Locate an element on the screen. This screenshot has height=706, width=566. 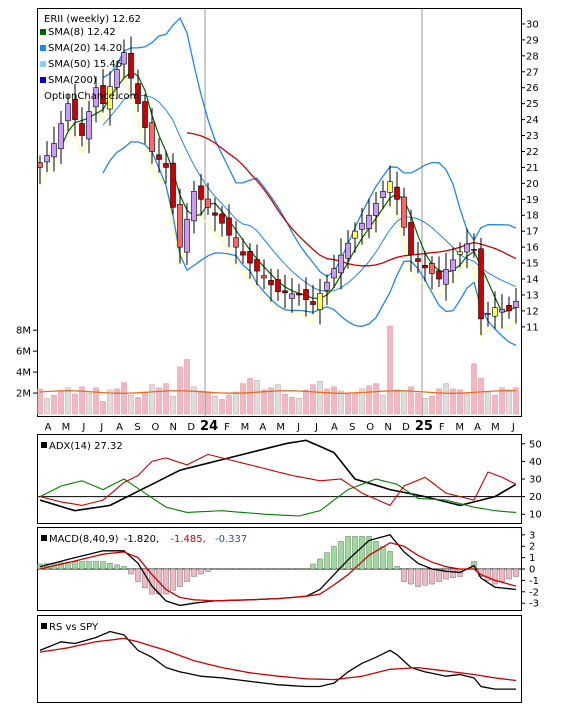
legend-swatch-sma8 is located at coordinates (43, 32).